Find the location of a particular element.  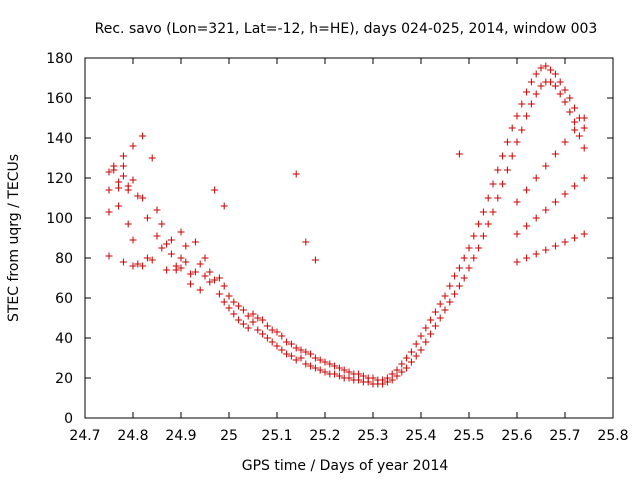

y-tick-label: 40 is located at coordinates (64, 339).